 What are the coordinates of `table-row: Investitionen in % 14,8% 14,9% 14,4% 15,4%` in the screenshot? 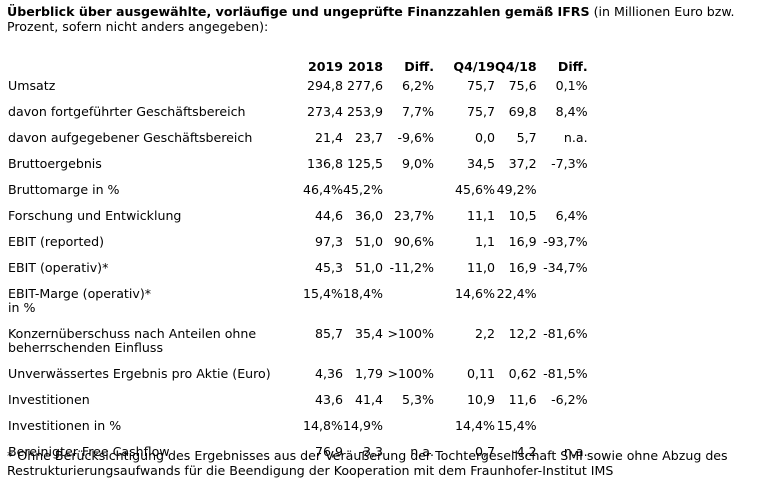 It's located at (296, 431).